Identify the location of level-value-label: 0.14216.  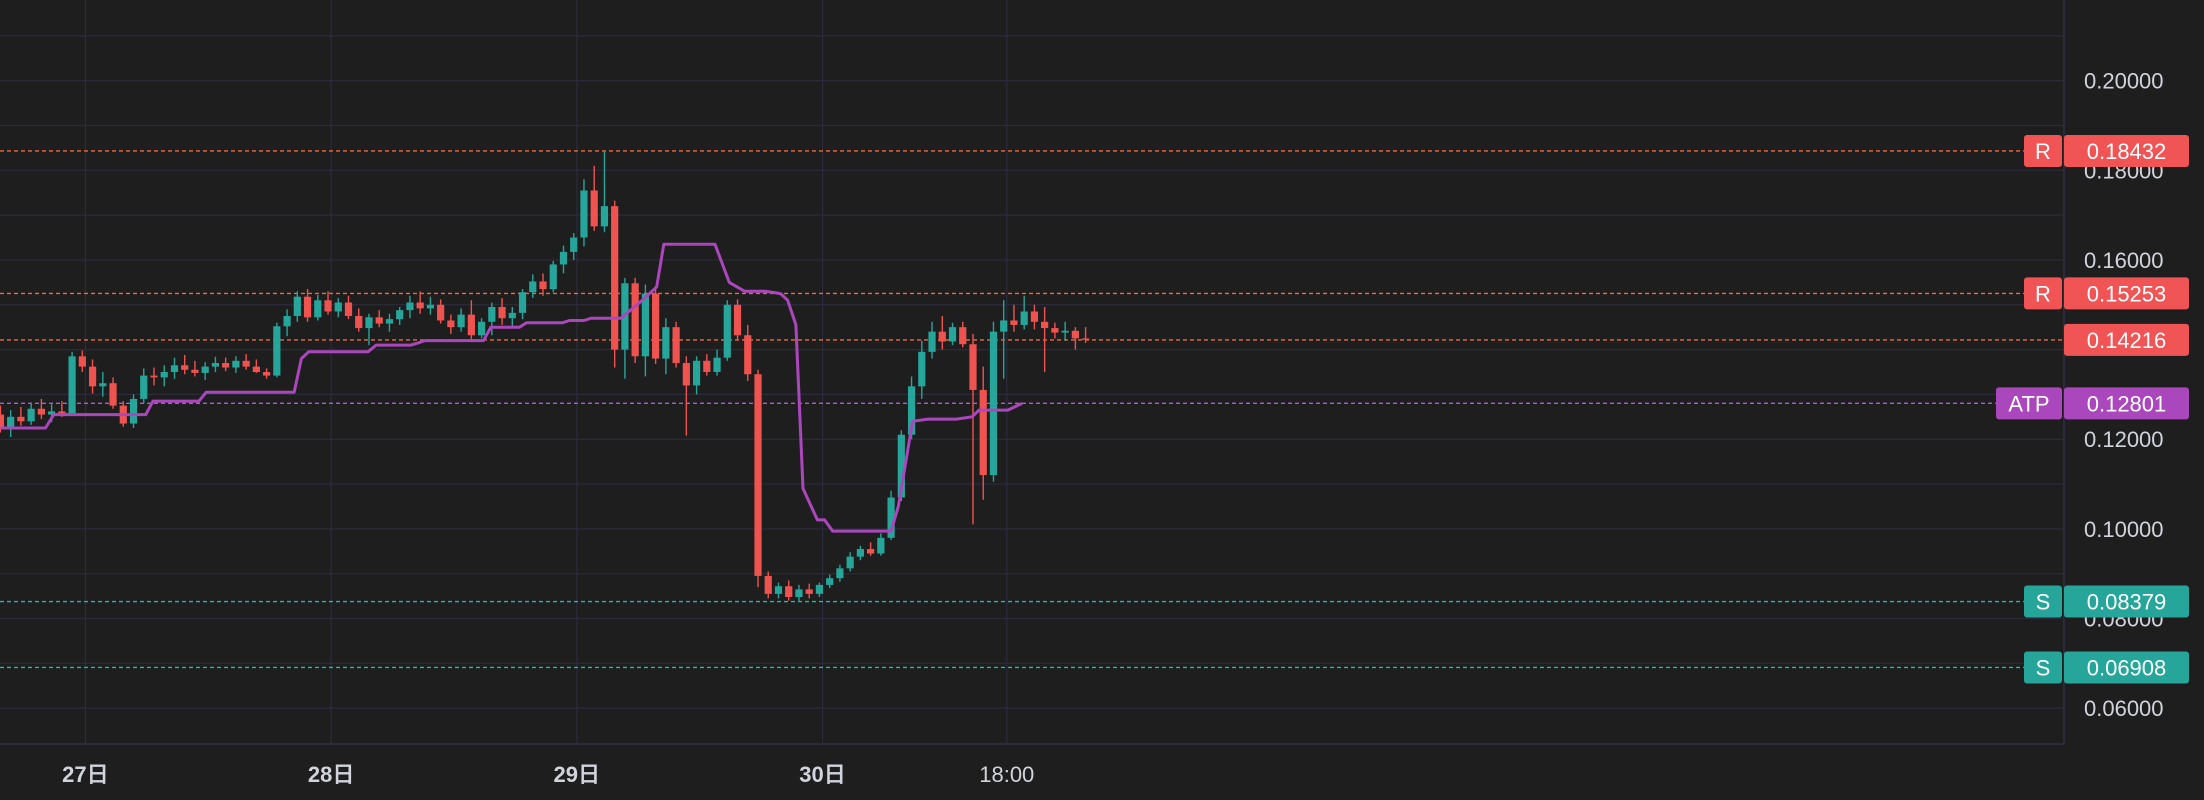
(2127, 340).